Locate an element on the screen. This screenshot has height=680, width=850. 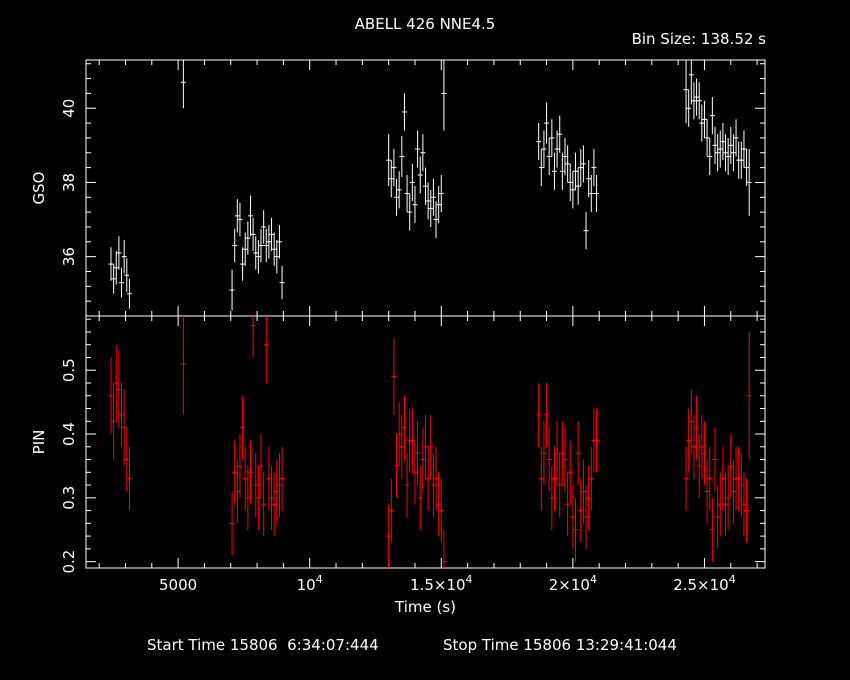
pin-y-tick-label: 0.3 is located at coordinates (69, 498).